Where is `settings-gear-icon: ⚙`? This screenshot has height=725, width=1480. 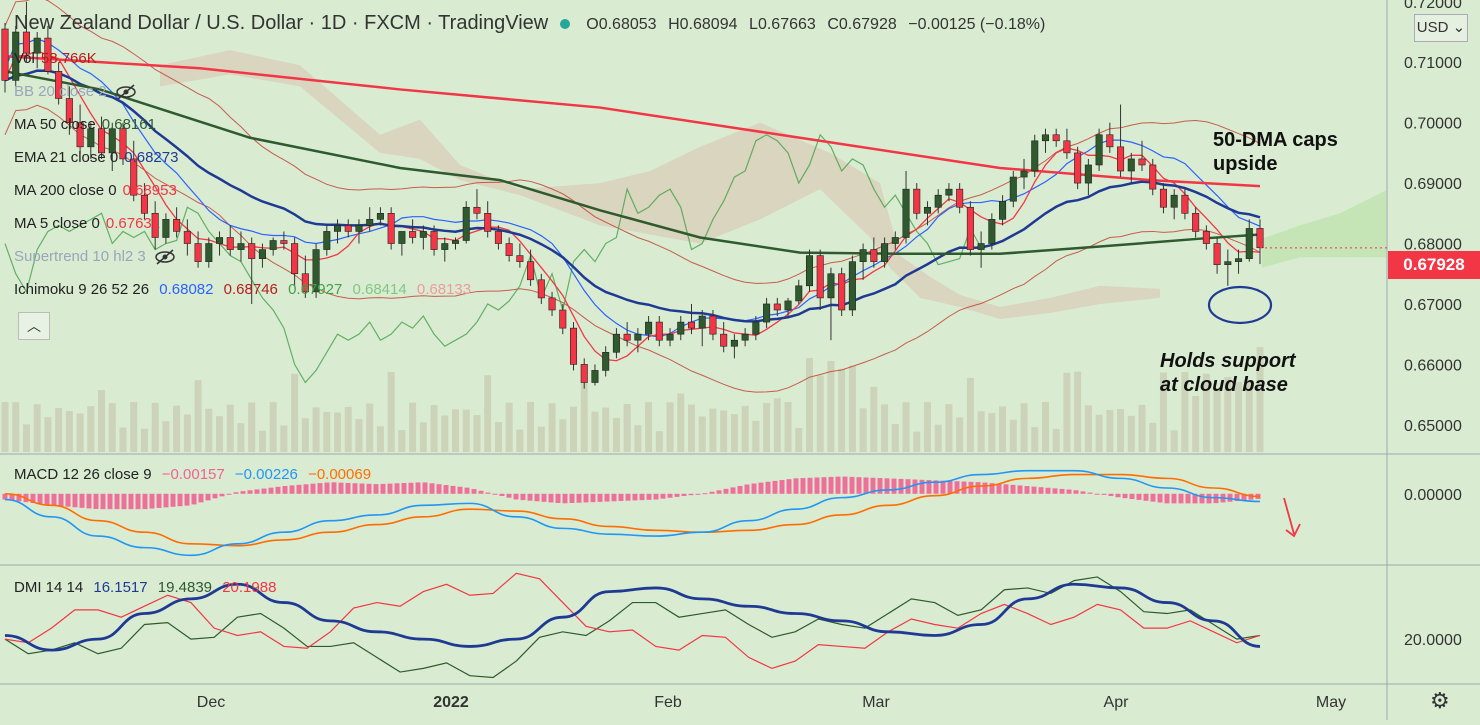 settings-gear-icon: ⚙ is located at coordinates (1440, 700).